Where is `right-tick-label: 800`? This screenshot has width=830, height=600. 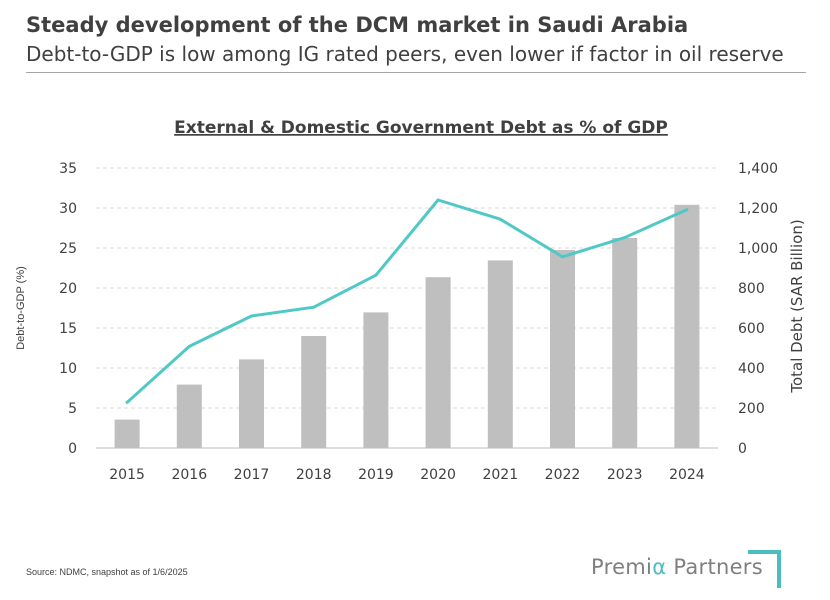 right-tick-label: 800 is located at coordinates (751, 289).